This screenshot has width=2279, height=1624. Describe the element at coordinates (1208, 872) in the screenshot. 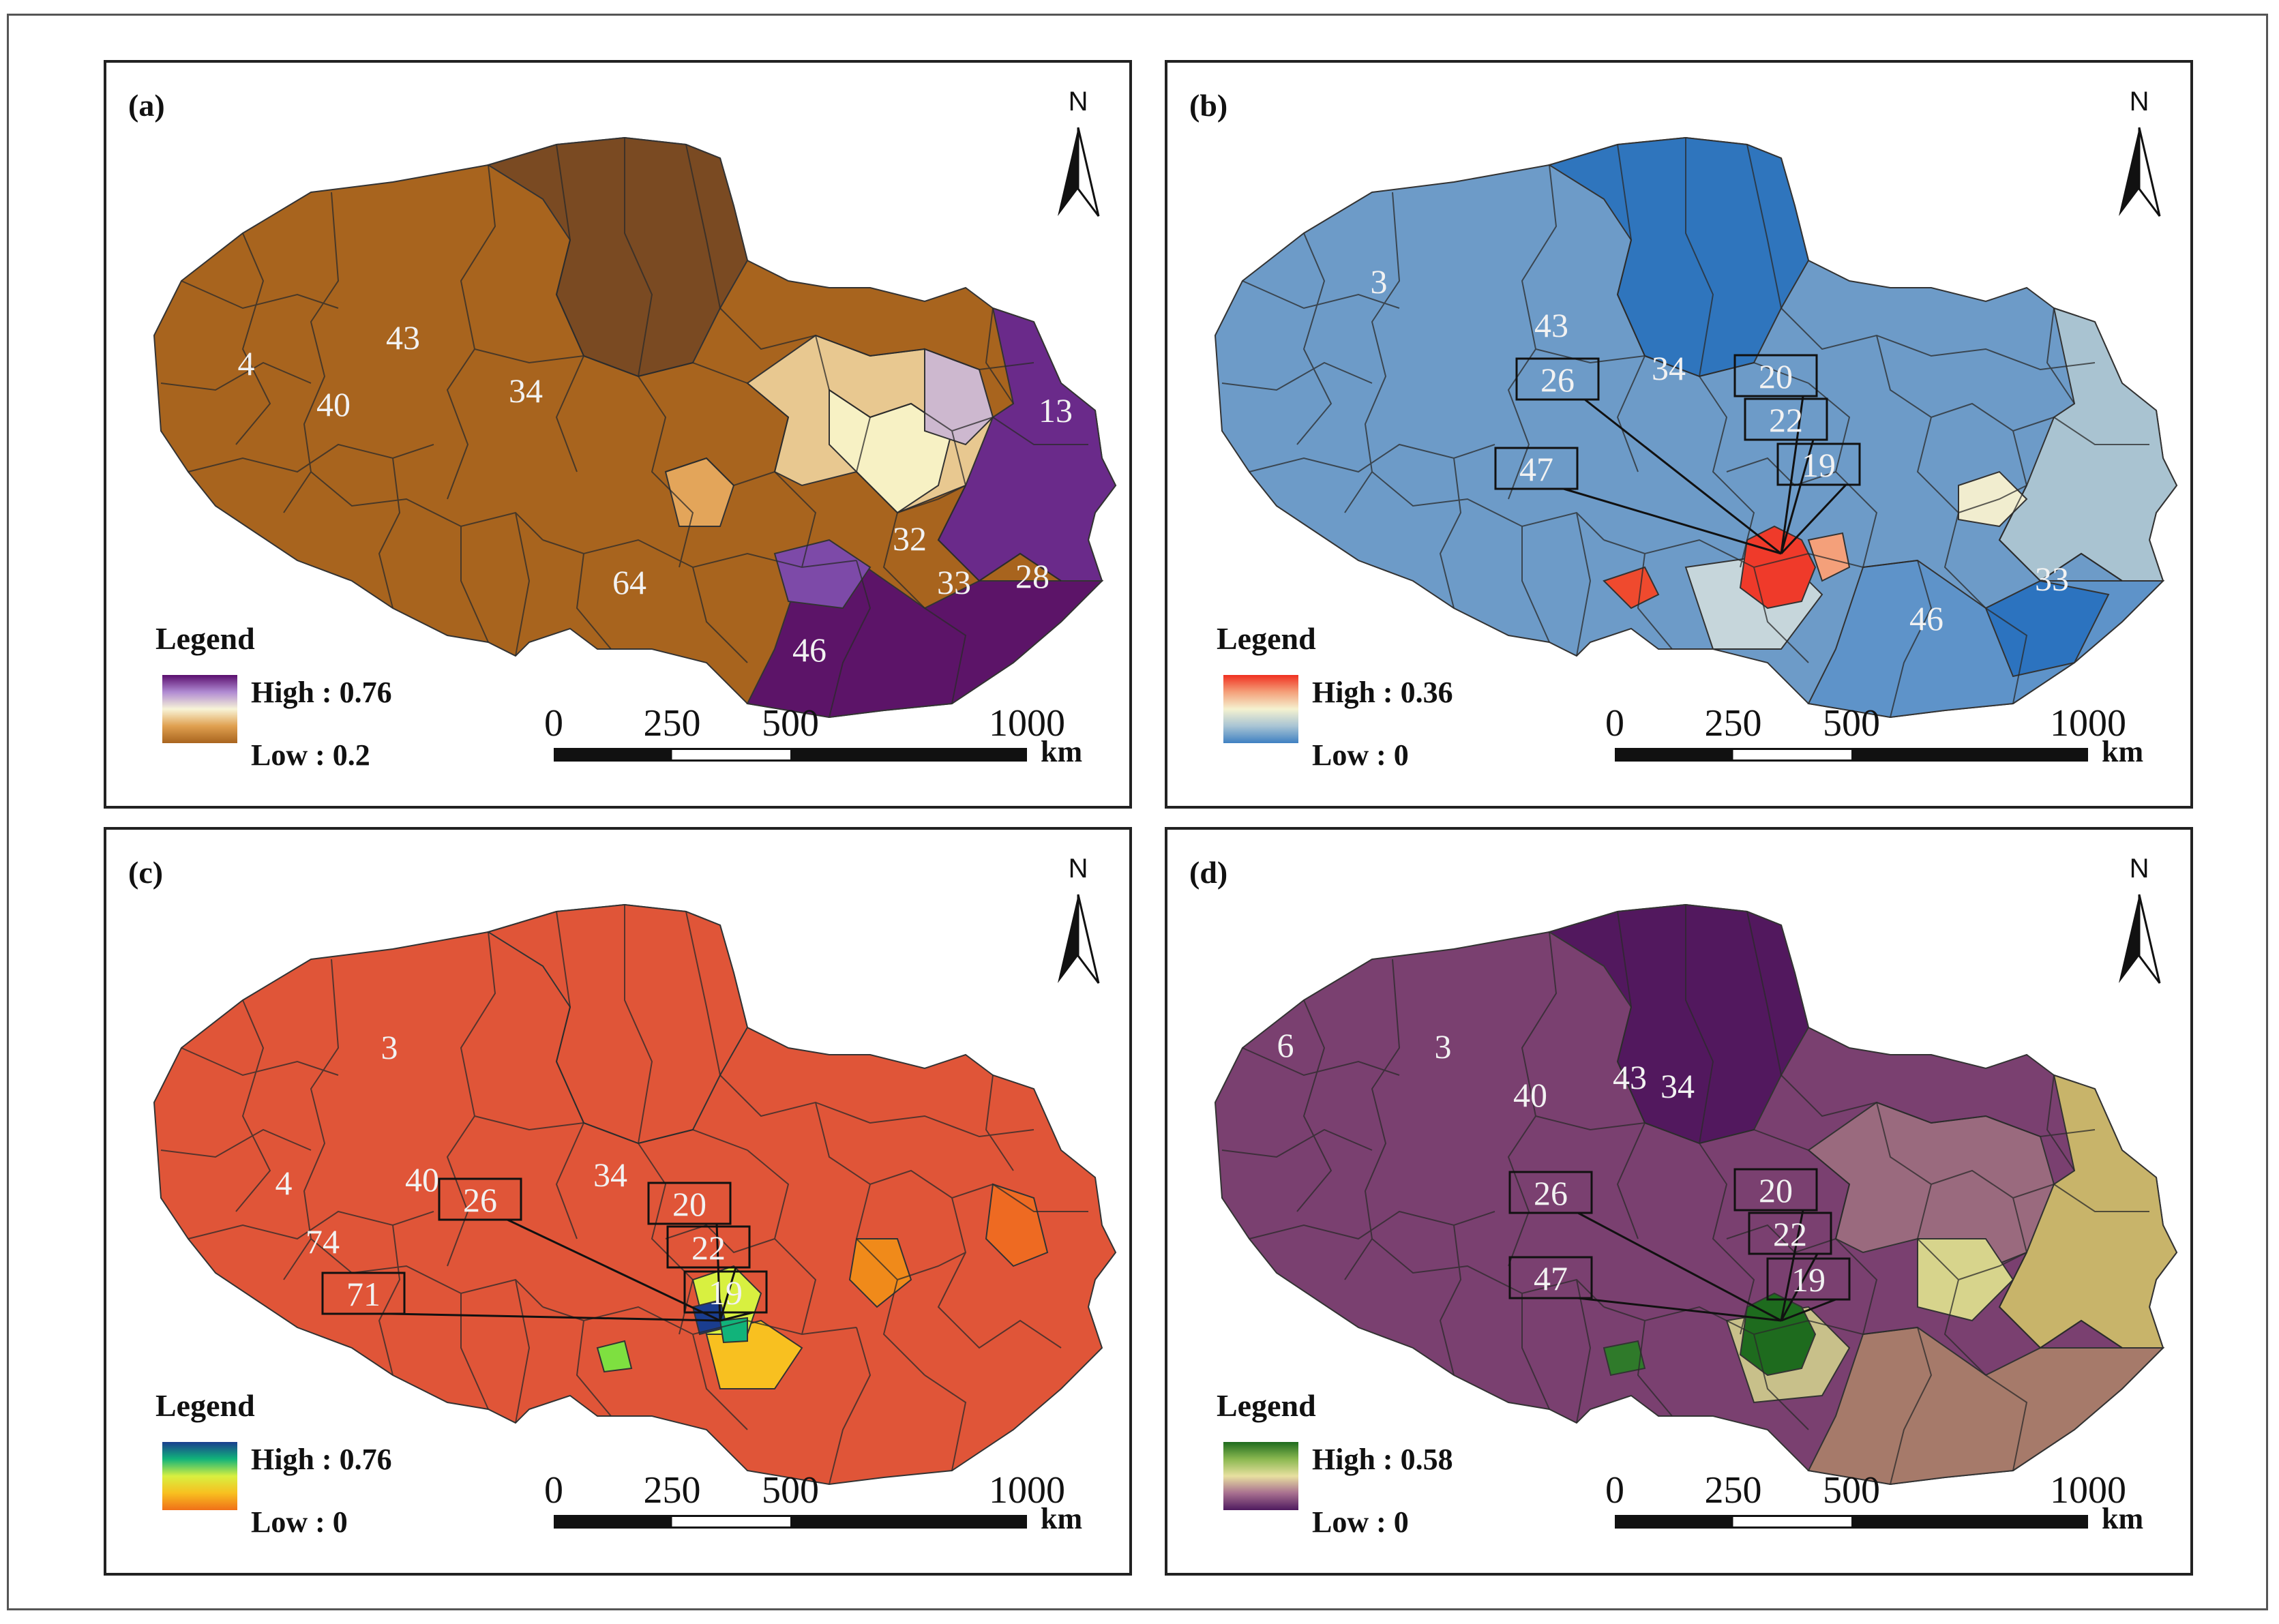

I see `panel-label: (d)` at that location.